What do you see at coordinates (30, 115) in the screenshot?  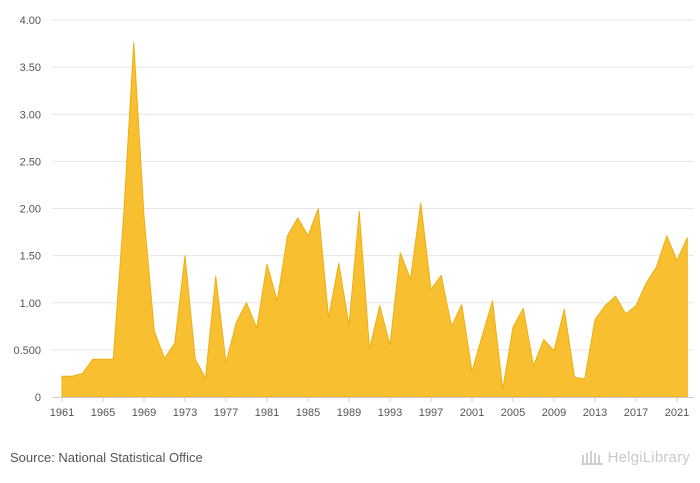 I see `y-tick-label-6: 3.00` at bounding box center [30, 115].